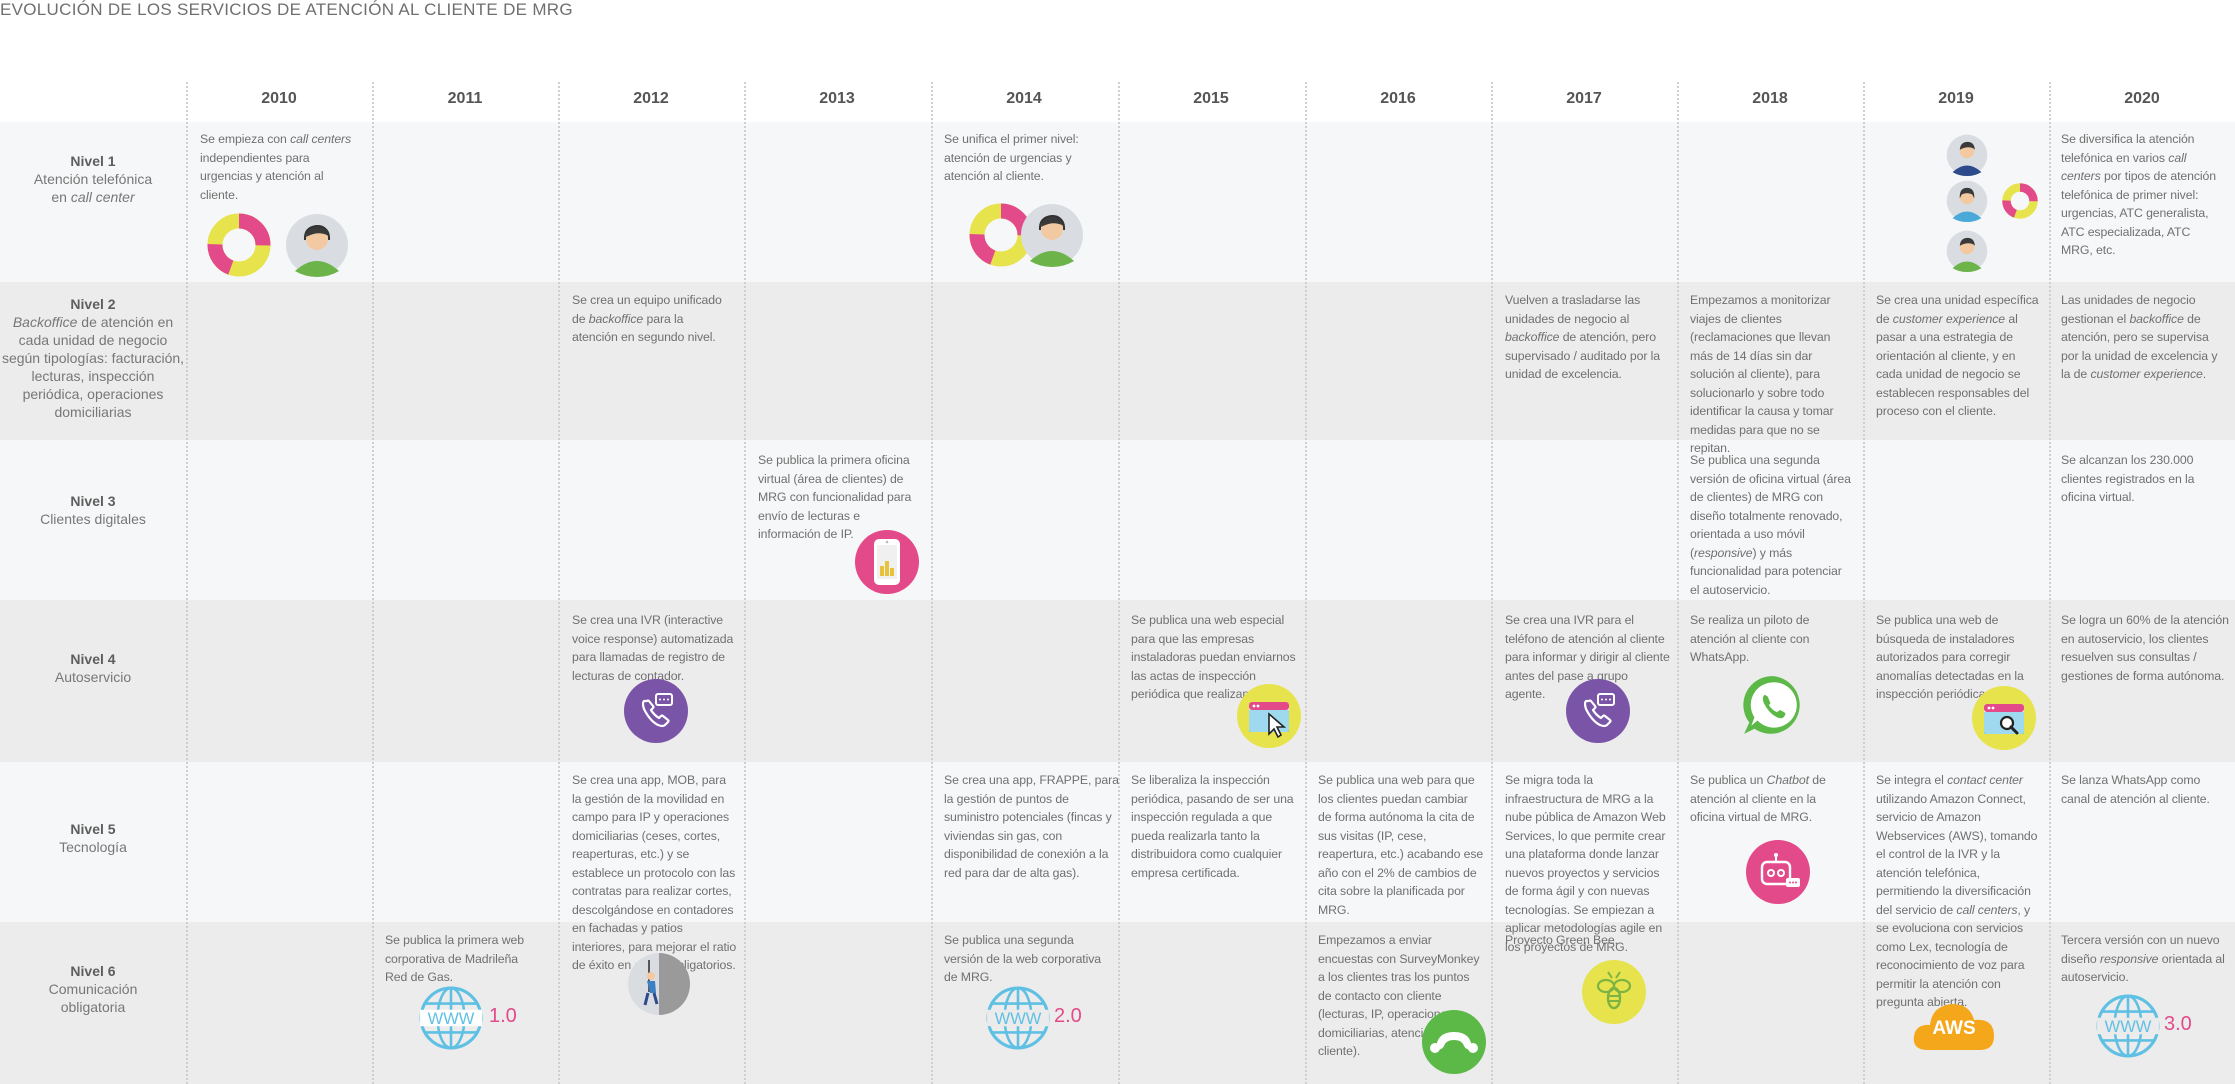  I want to click on level-desc-em: Backoffice, so click(45, 322).